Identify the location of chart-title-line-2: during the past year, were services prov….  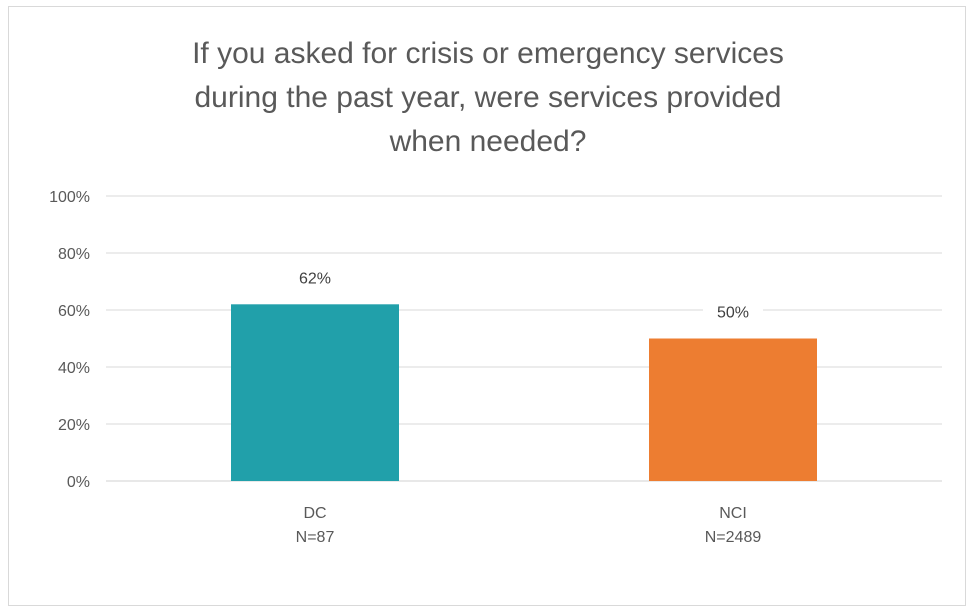
(488, 97).